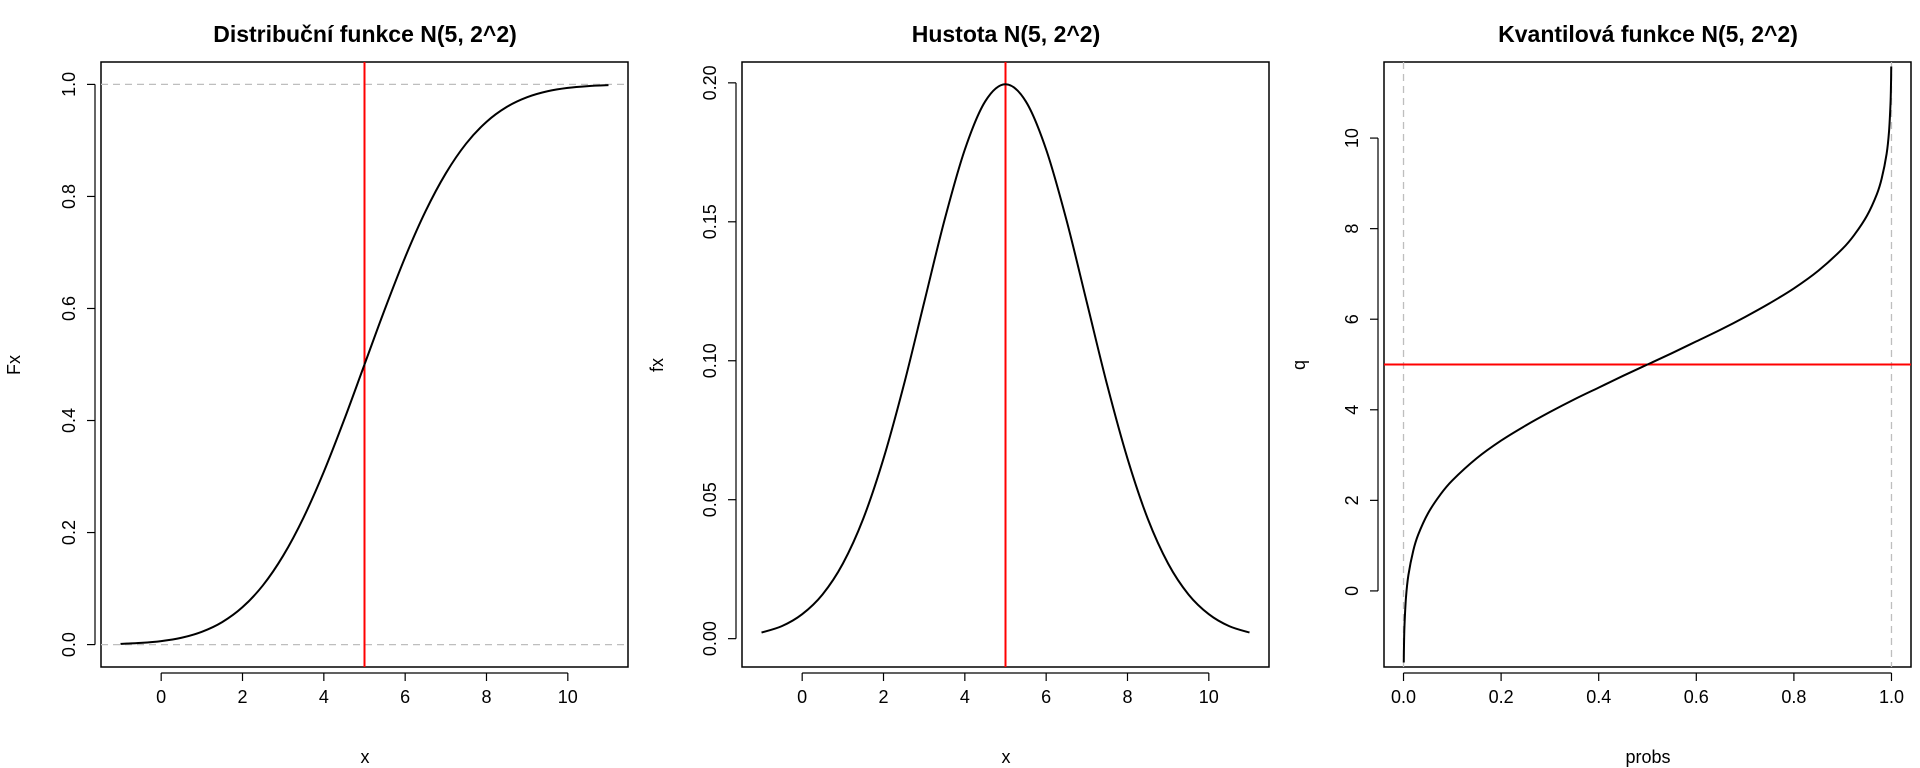 This screenshot has width=1920, height=768. What do you see at coordinates (365, 757) in the screenshot?
I see `cdf-x-axis-label: x` at bounding box center [365, 757].